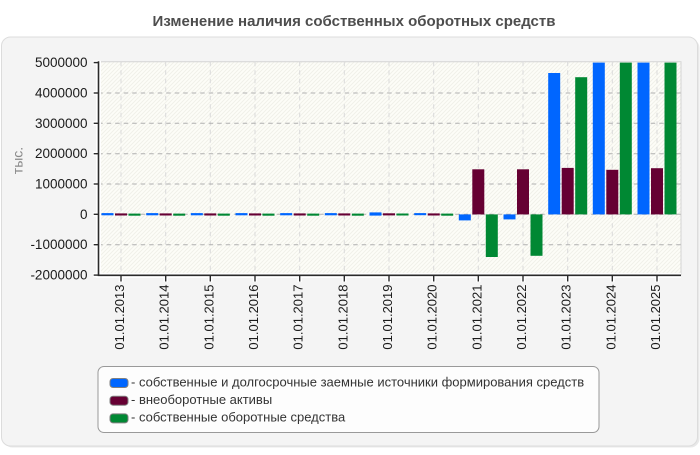 The image size is (700, 455). I want to click on svg-text: 01.01.2020, so click(432, 317).